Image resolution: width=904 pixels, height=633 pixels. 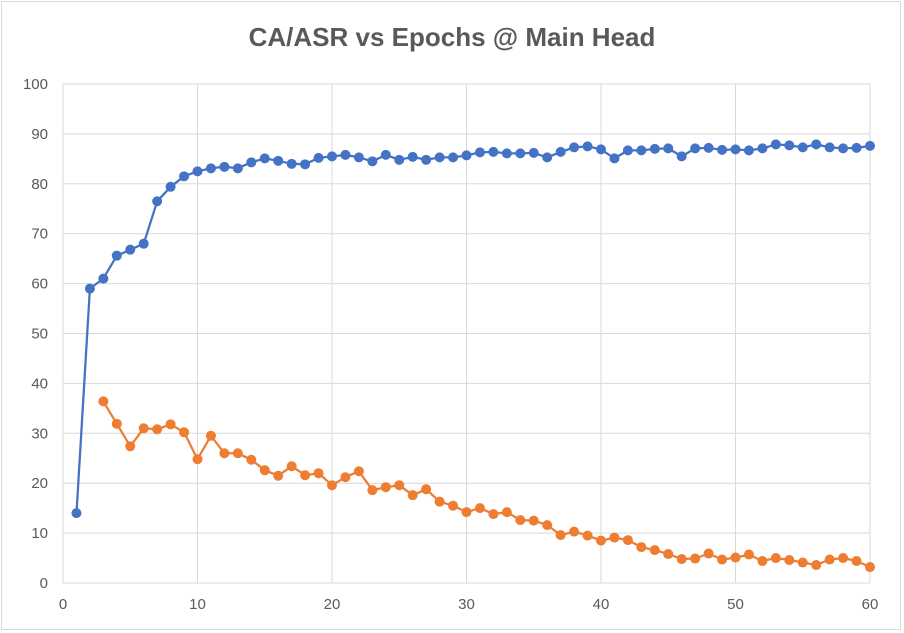 I want to click on x-tick-label: 30, so click(x=466, y=604).